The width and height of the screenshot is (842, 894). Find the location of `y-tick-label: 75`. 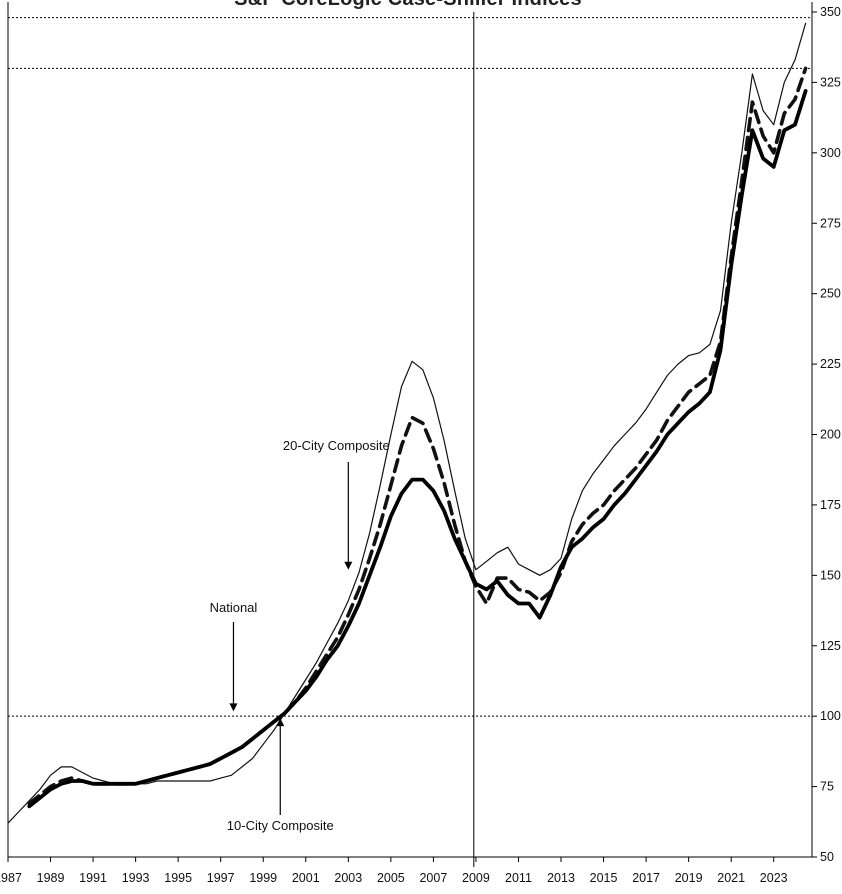

y-tick-label: 75 is located at coordinates (827, 787).